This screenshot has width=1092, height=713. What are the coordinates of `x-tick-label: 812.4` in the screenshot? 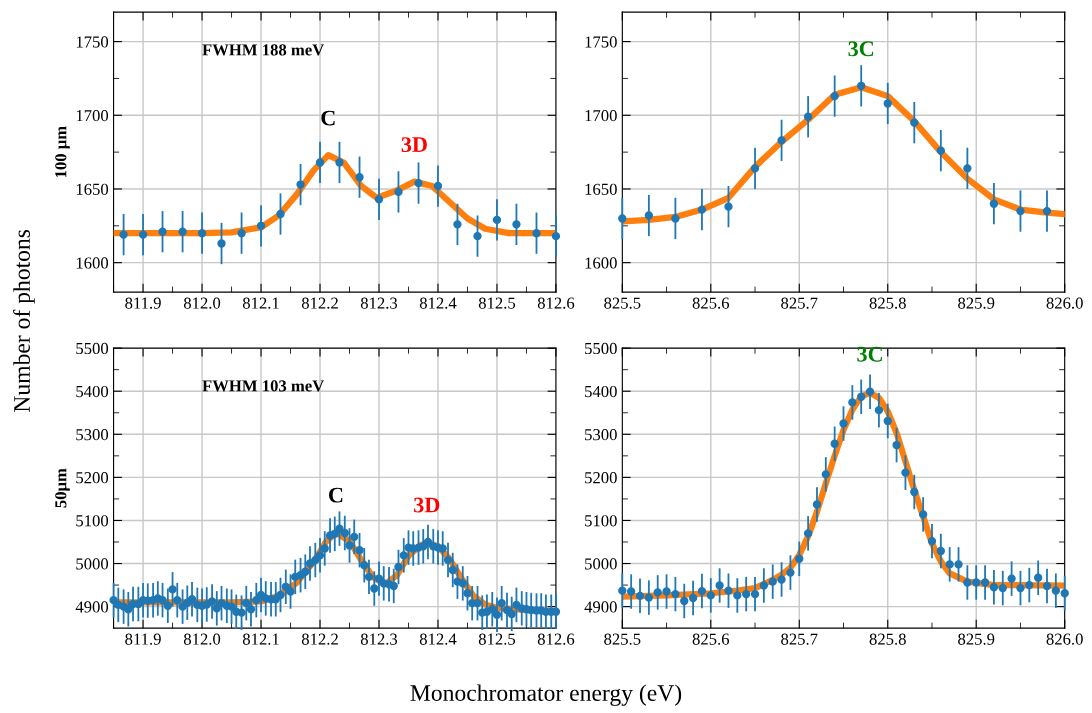 It's located at (438, 303).